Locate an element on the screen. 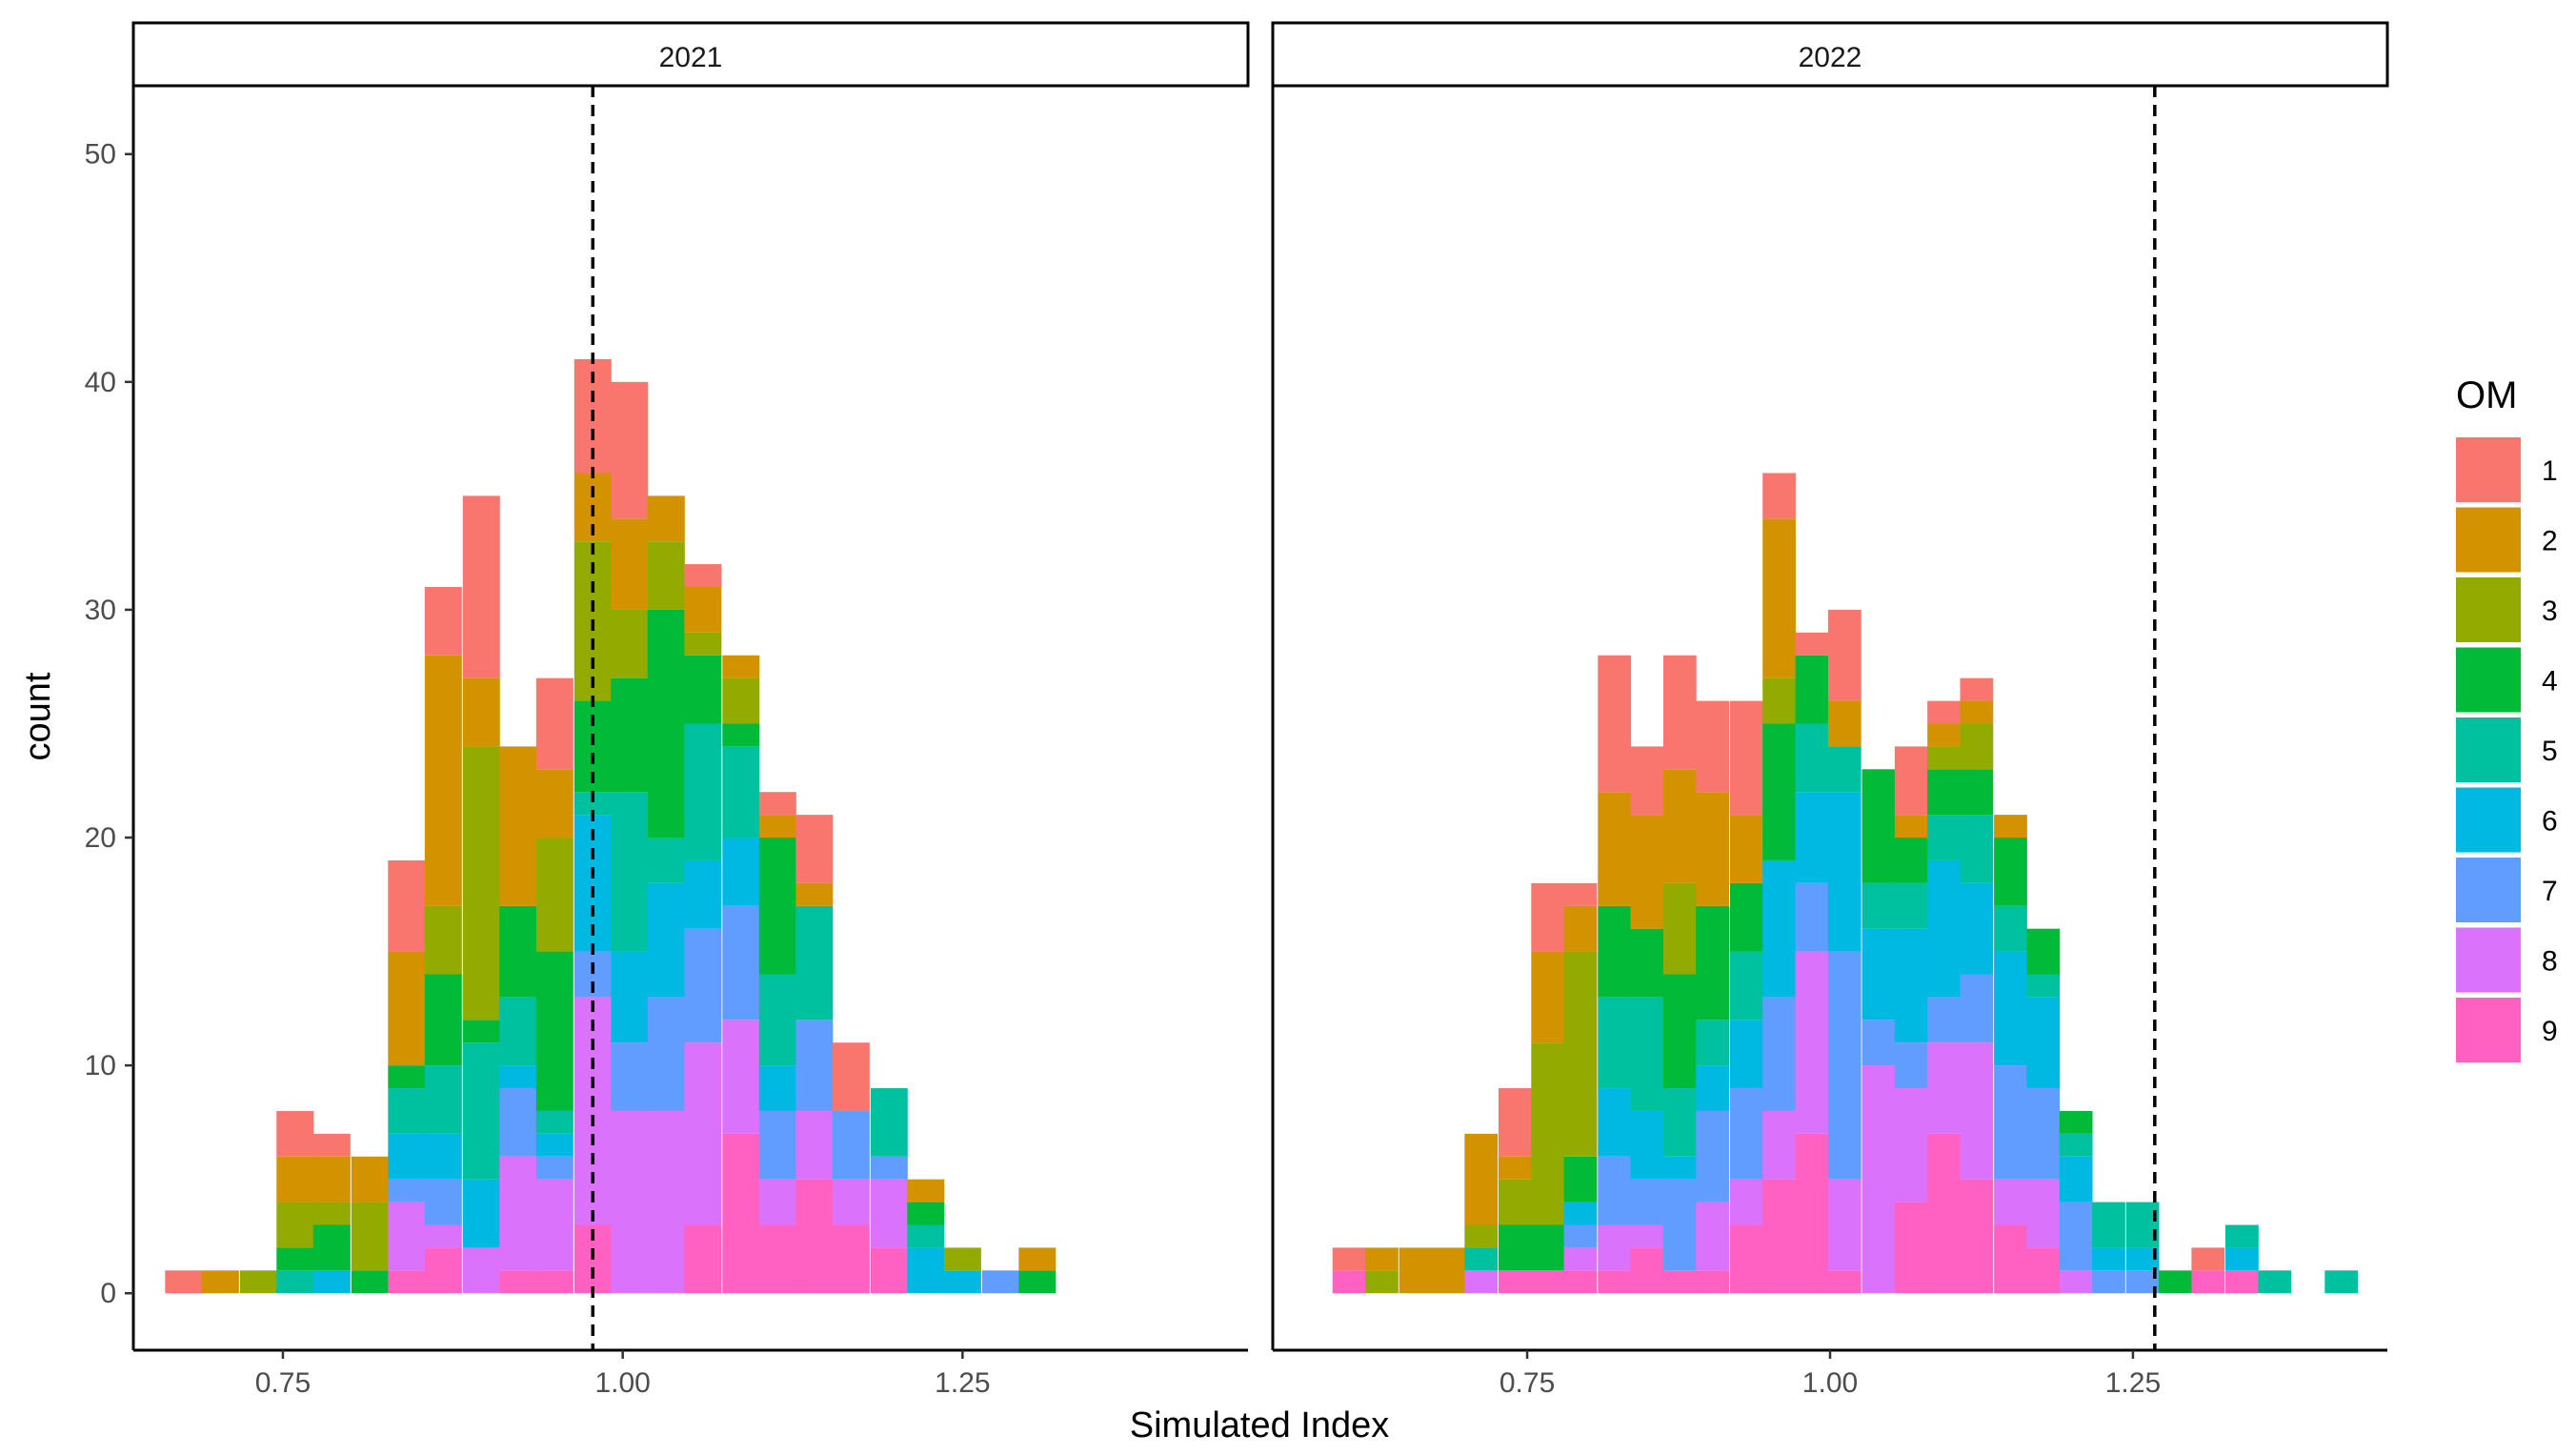  y-tick-label: 50 is located at coordinates (101, 155).